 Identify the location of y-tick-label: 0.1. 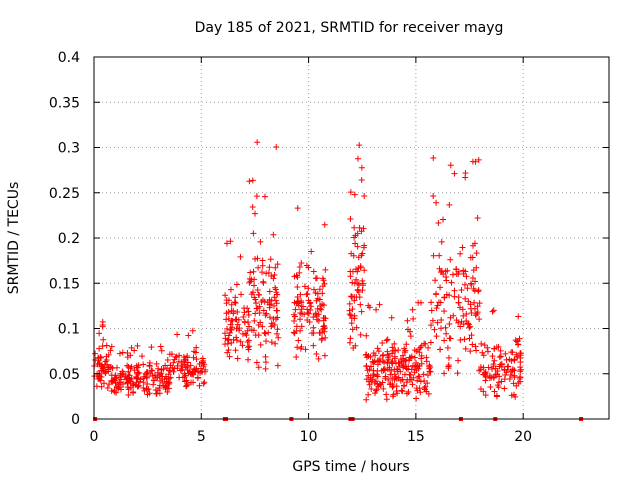
(69, 330).